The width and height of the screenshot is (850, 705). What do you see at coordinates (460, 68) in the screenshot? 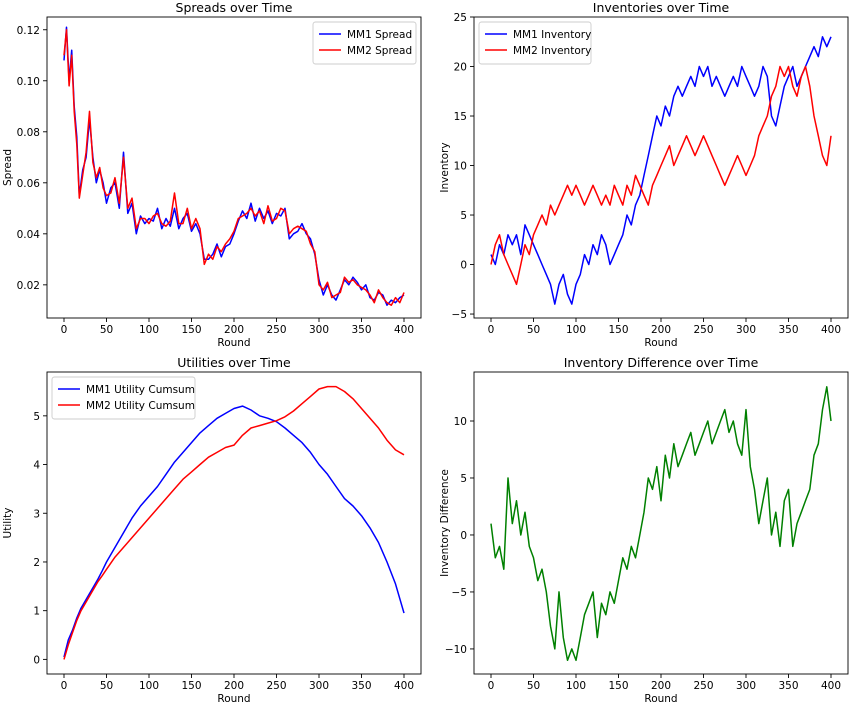
I see `y-tick-label: 20` at bounding box center [460, 68].